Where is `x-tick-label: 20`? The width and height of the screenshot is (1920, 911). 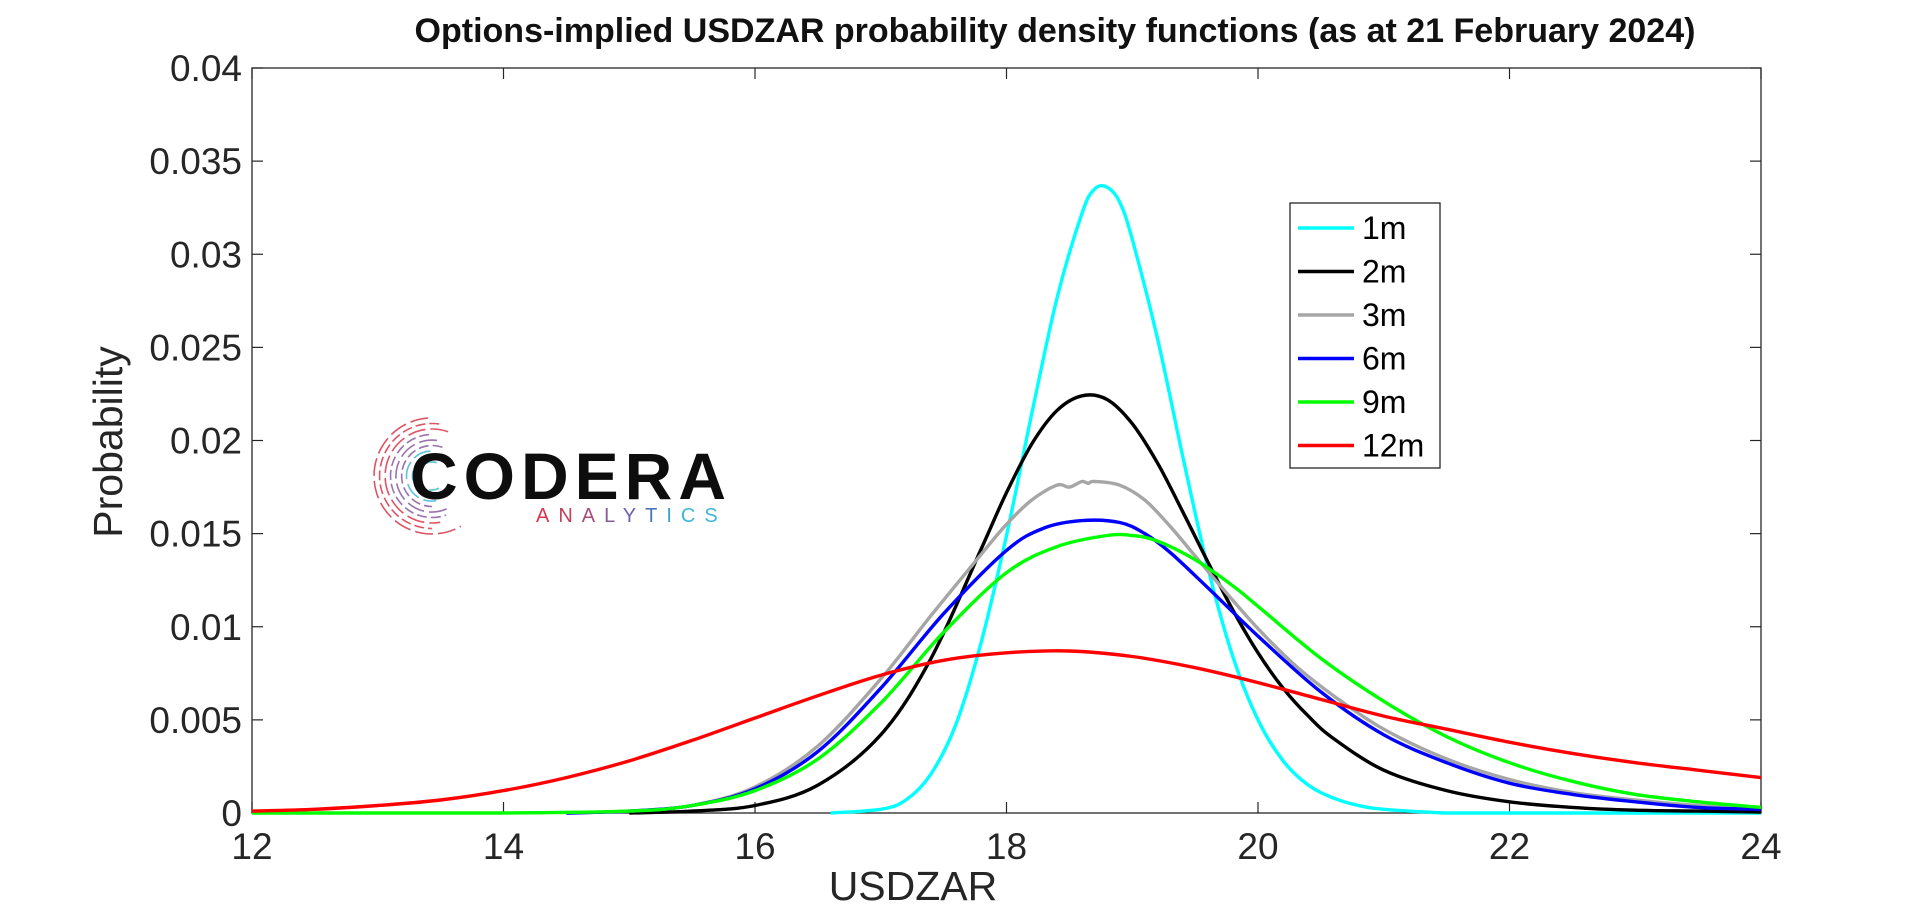 x-tick-label: 20 is located at coordinates (1257, 846).